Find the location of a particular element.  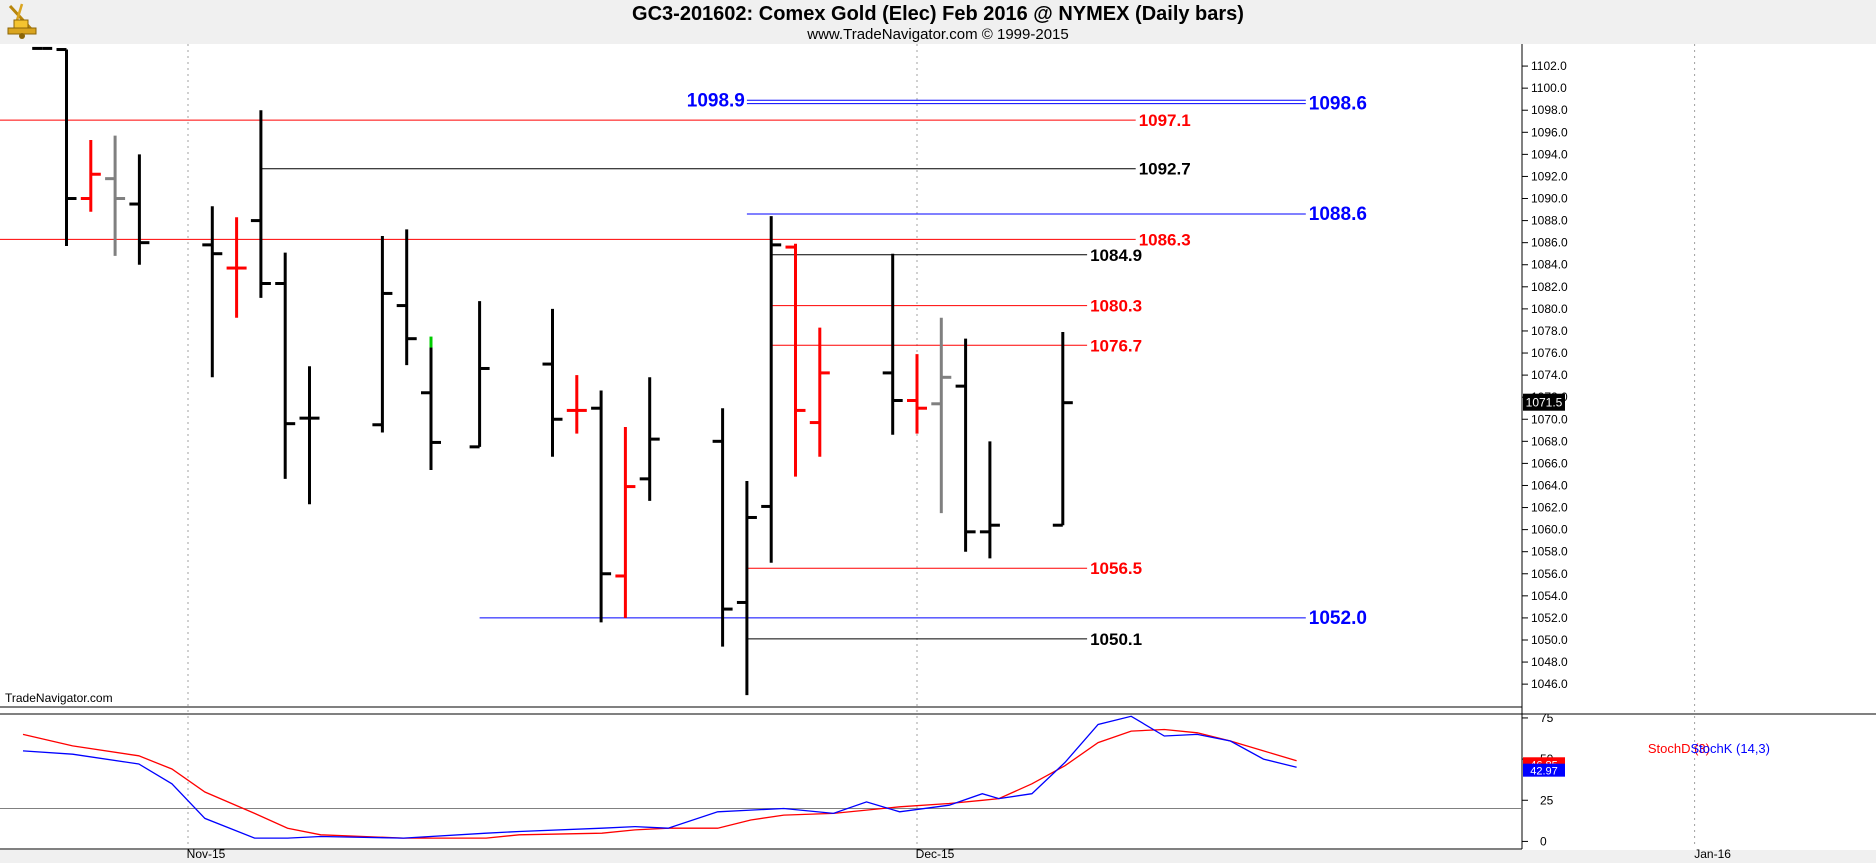

y-tick-label: 1094.0 is located at coordinates (1549, 154).